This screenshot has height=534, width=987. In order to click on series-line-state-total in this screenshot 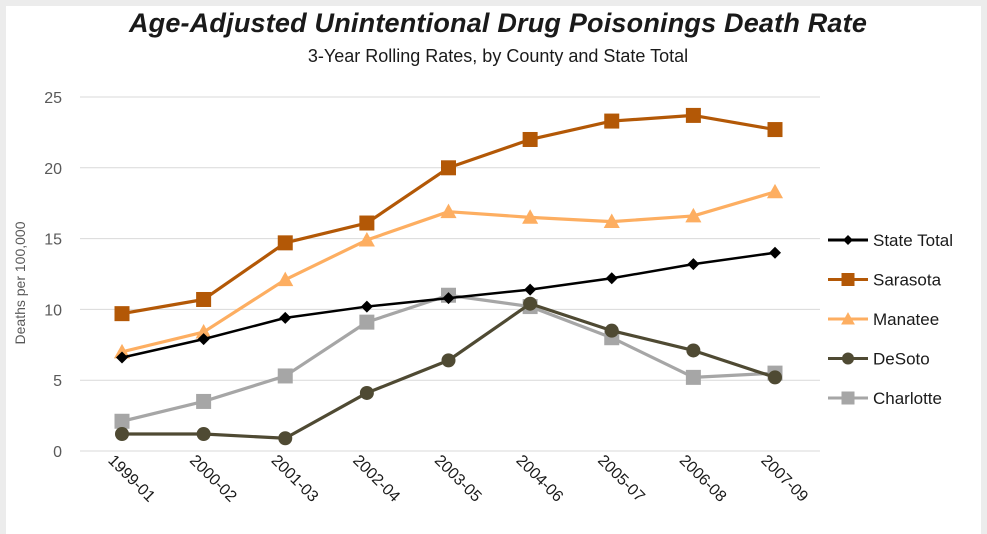, I will do `click(448, 305)`.